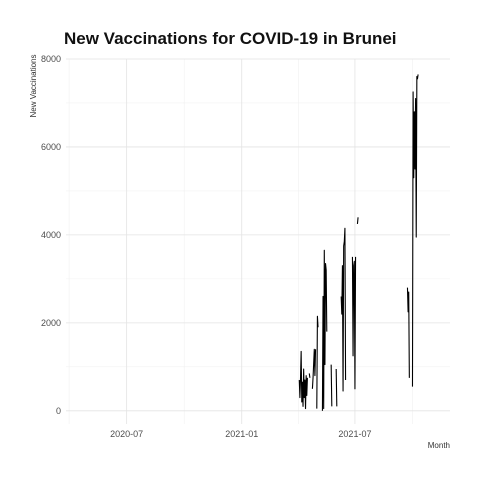 This screenshot has height=480, width=480. I want to click on x-tick-label: 2020-07, so click(126, 434).